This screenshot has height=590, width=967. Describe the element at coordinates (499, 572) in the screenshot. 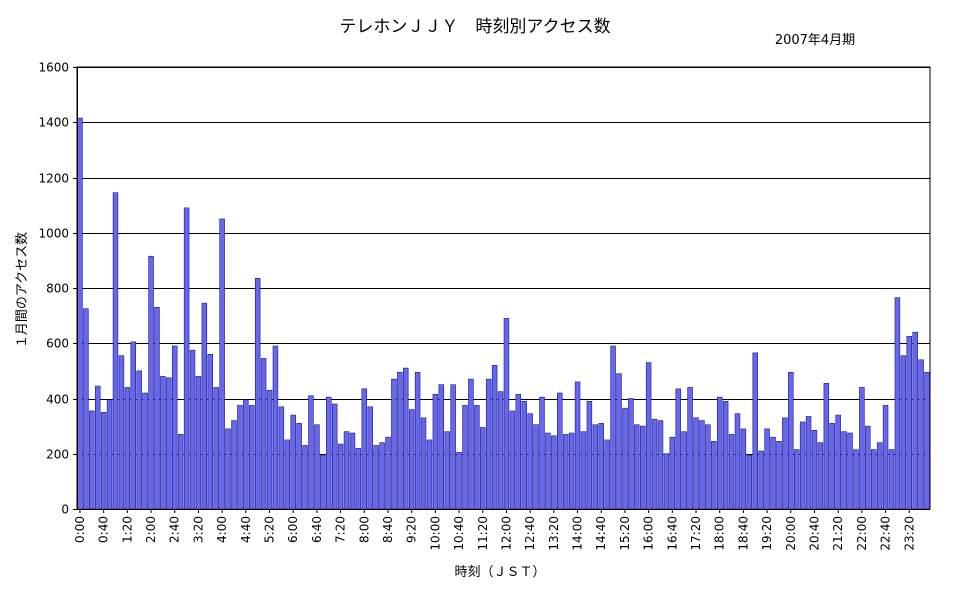

I see `x-axis-title: 時刻（ＪＳＴ）` at that location.